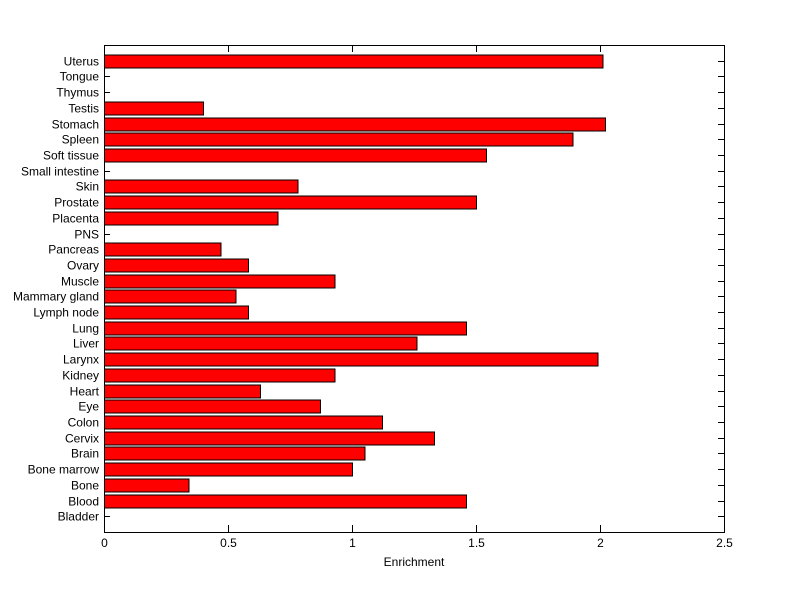  I want to click on category-label: Uterus, so click(81, 62).